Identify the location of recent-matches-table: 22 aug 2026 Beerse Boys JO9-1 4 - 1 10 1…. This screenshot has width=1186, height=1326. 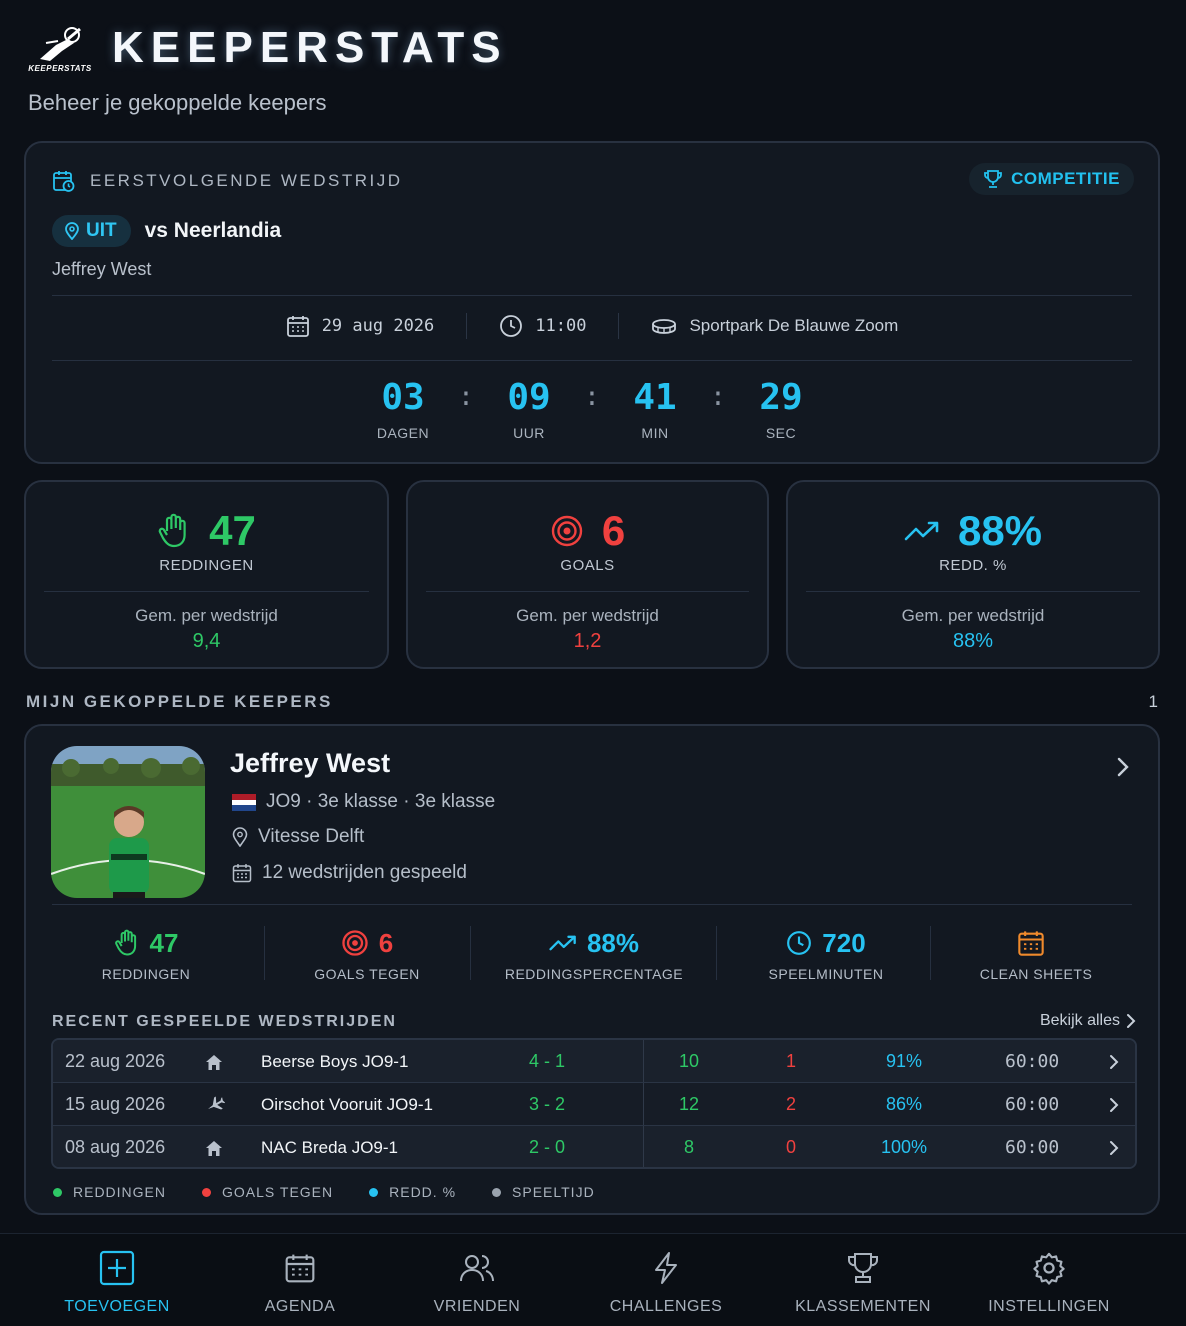
(594, 1103).